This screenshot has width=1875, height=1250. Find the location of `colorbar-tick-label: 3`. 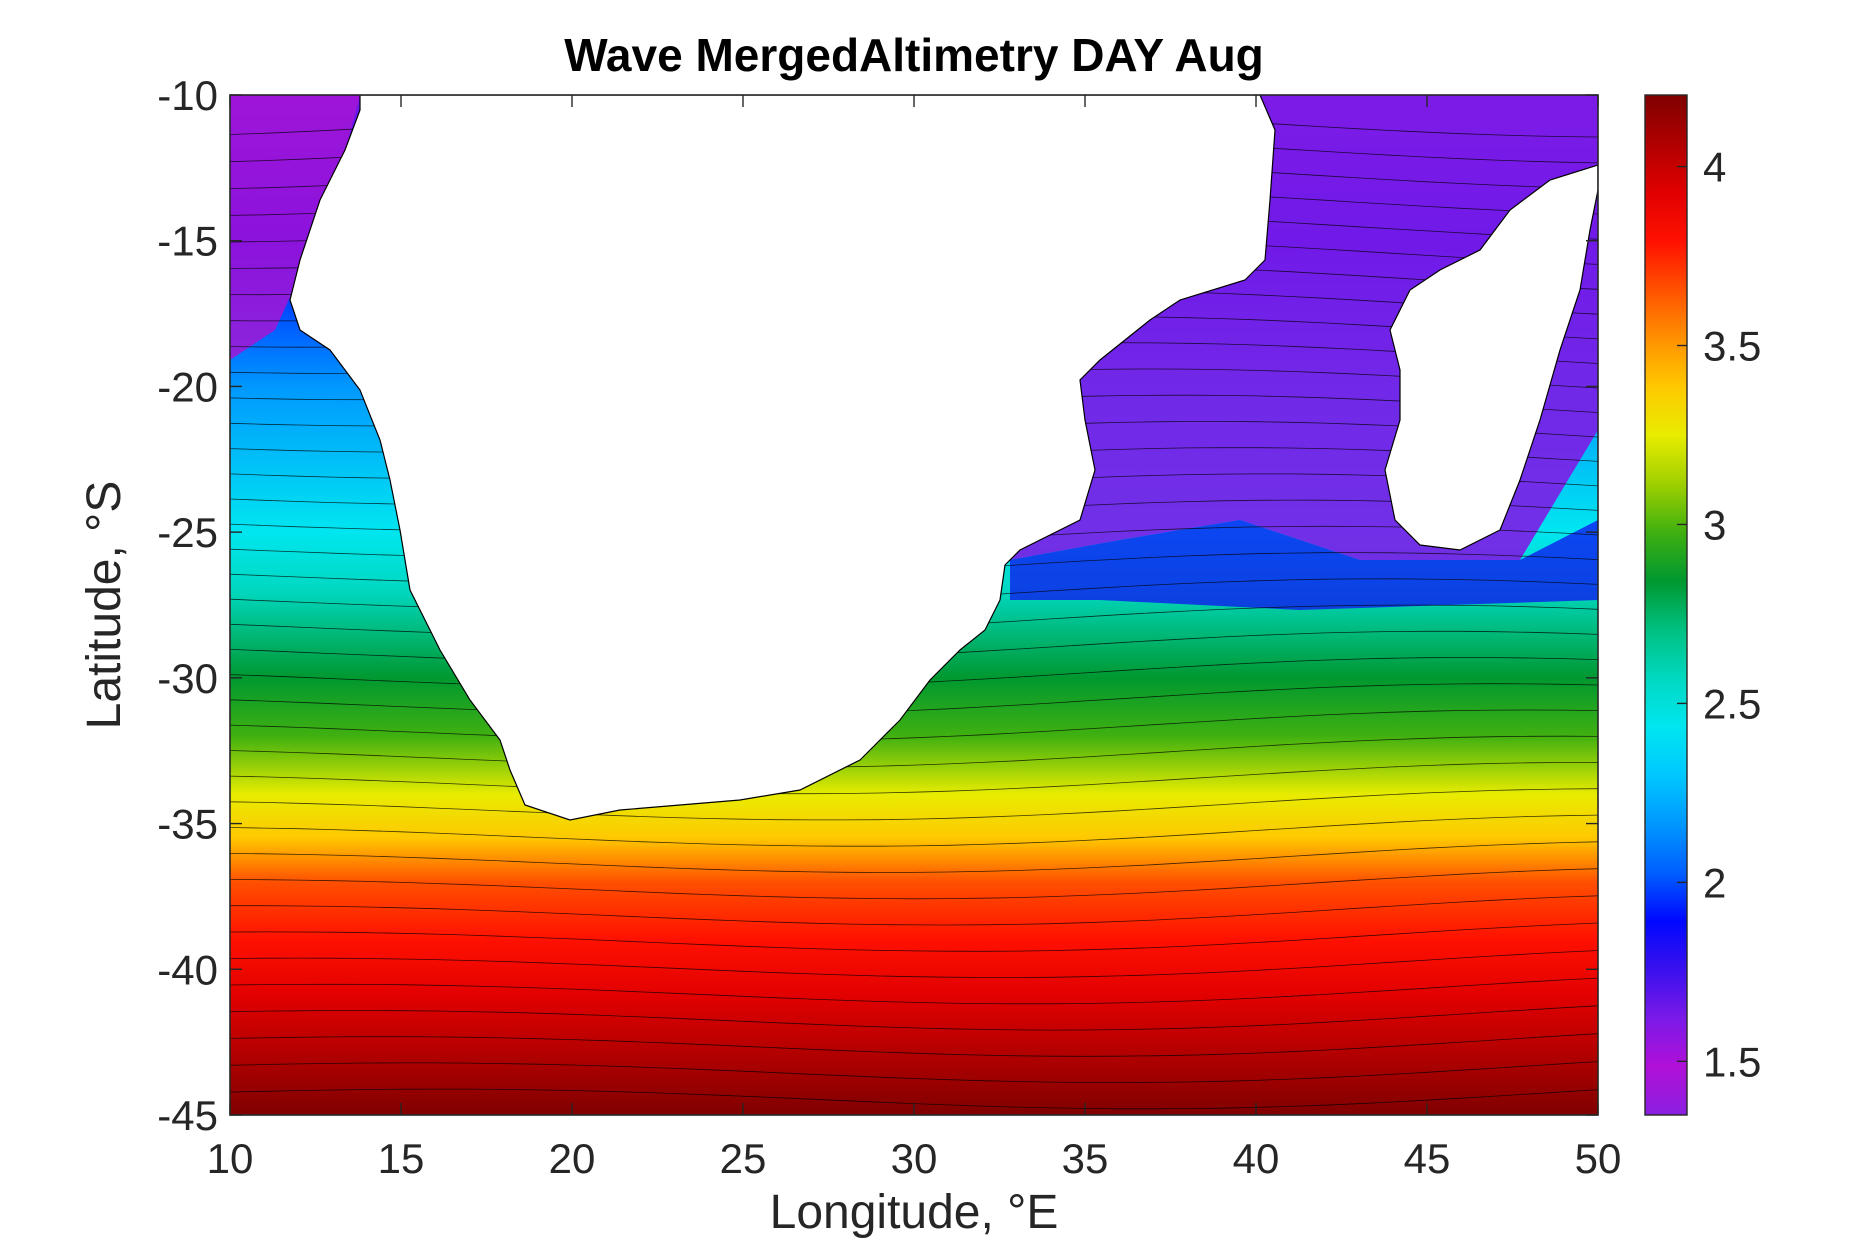

colorbar-tick-label: 3 is located at coordinates (1714, 524).